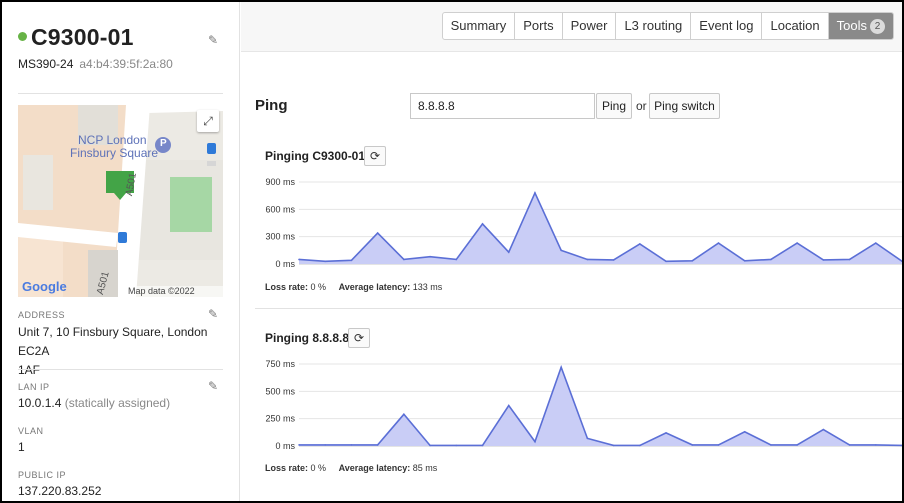 This screenshot has height=503, width=904. I want to click on tab-event-log: Event log, so click(725, 26).